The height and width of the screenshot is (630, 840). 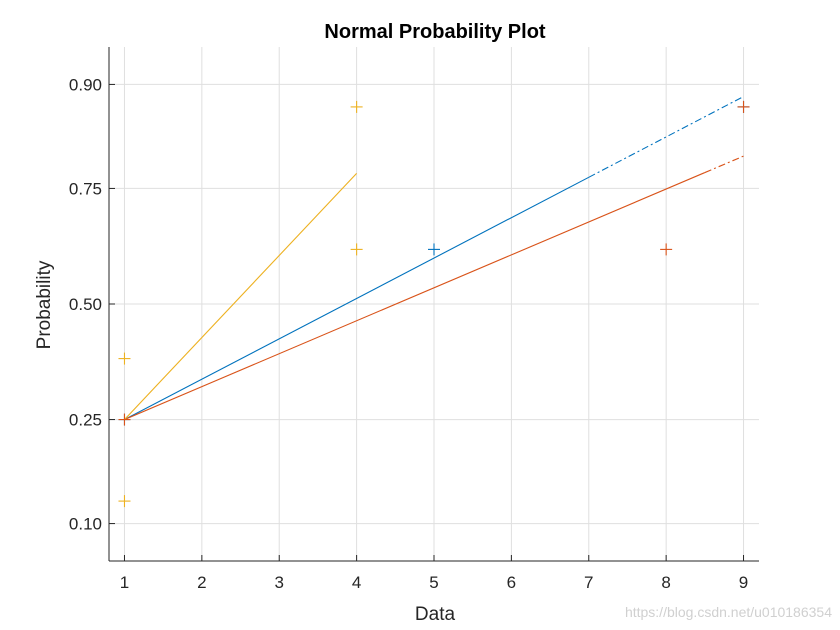 What do you see at coordinates (279, 582) in the screenshot?
I see `x-tick-label: 3` at bounding box center [279, 582].